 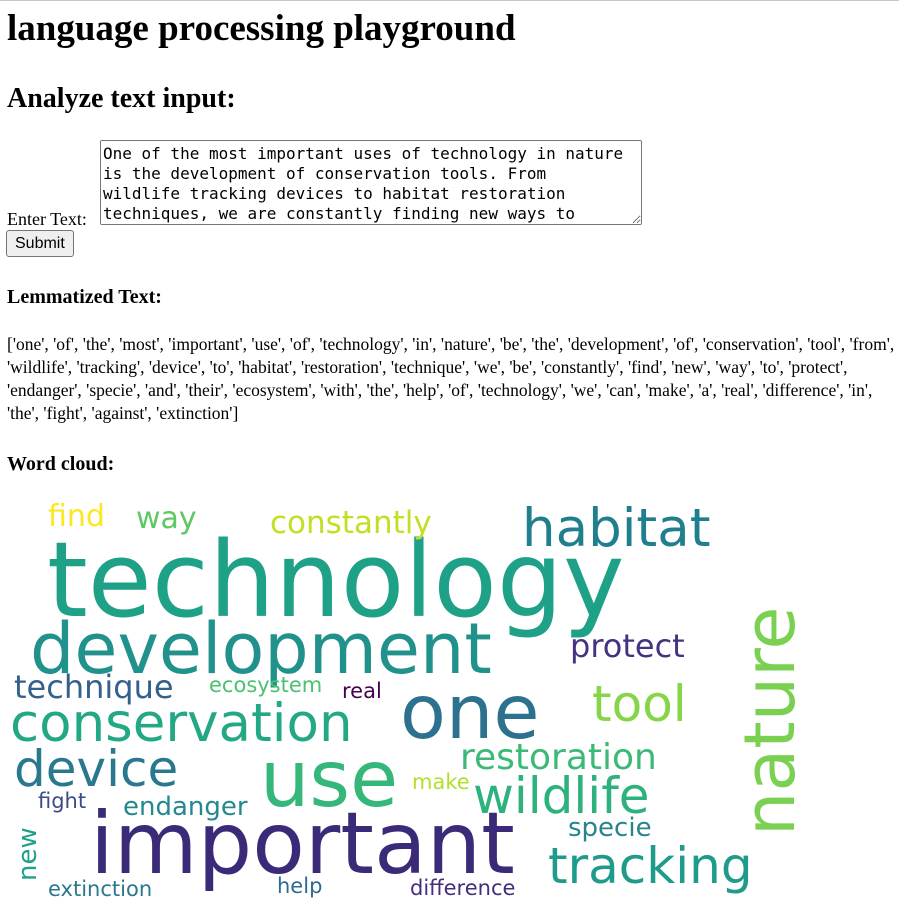 I want to click on cloud-word-nature: nature, so click(x=769, y=721).